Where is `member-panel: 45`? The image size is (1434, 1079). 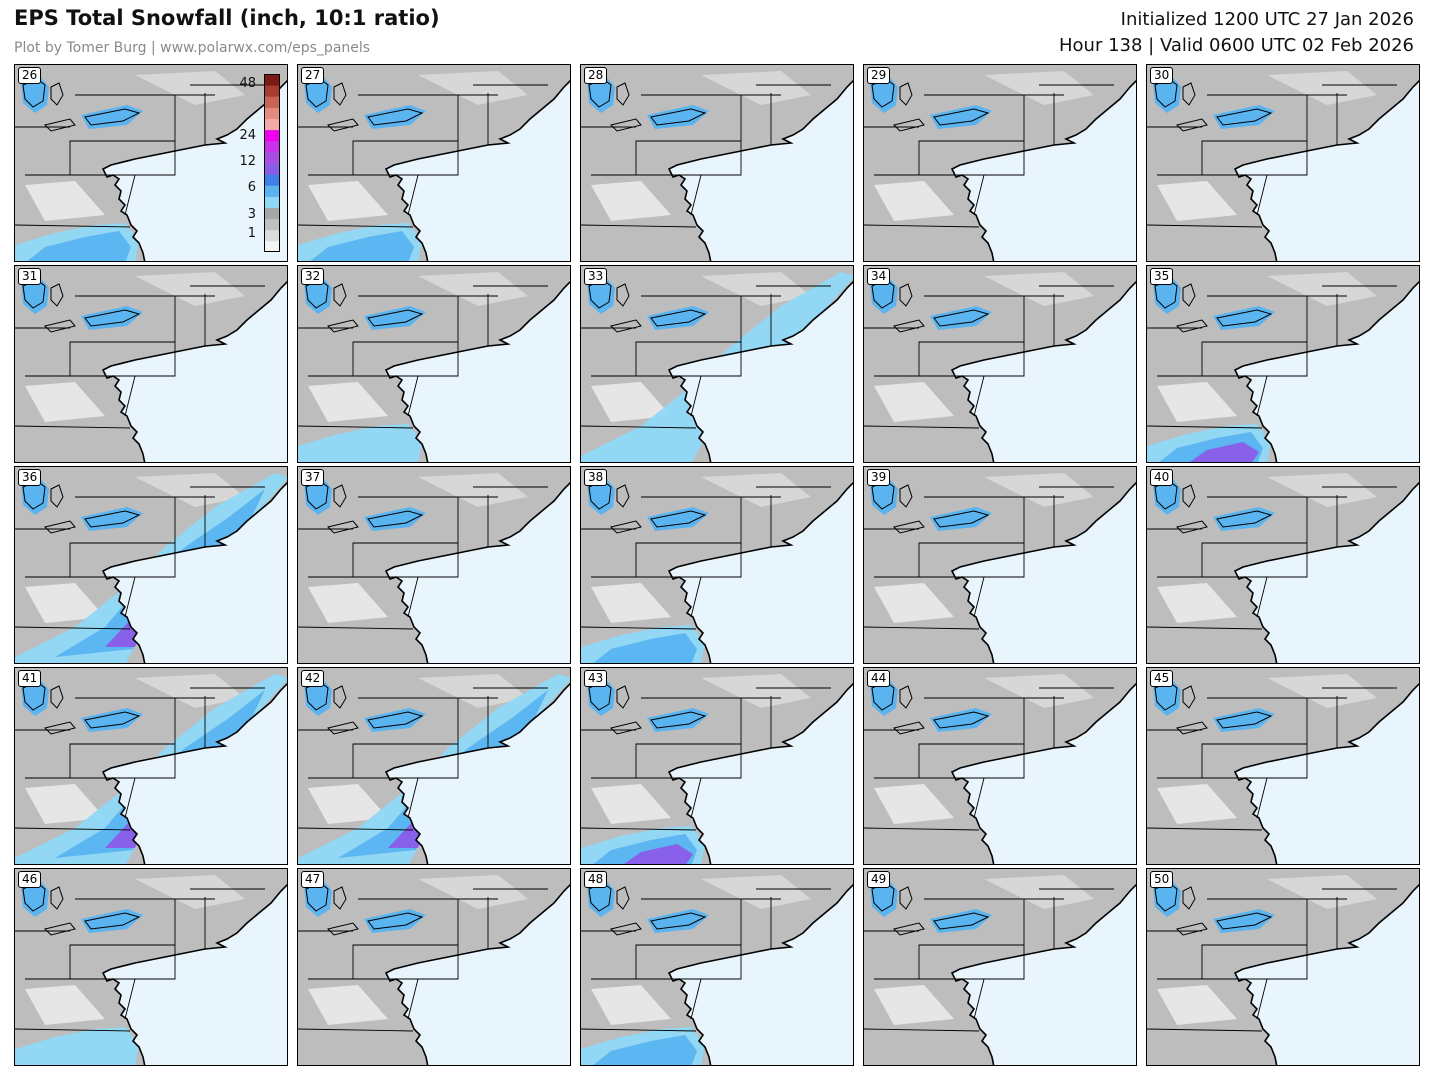
member-panel: 45 is located at coordinates (1283, 766).